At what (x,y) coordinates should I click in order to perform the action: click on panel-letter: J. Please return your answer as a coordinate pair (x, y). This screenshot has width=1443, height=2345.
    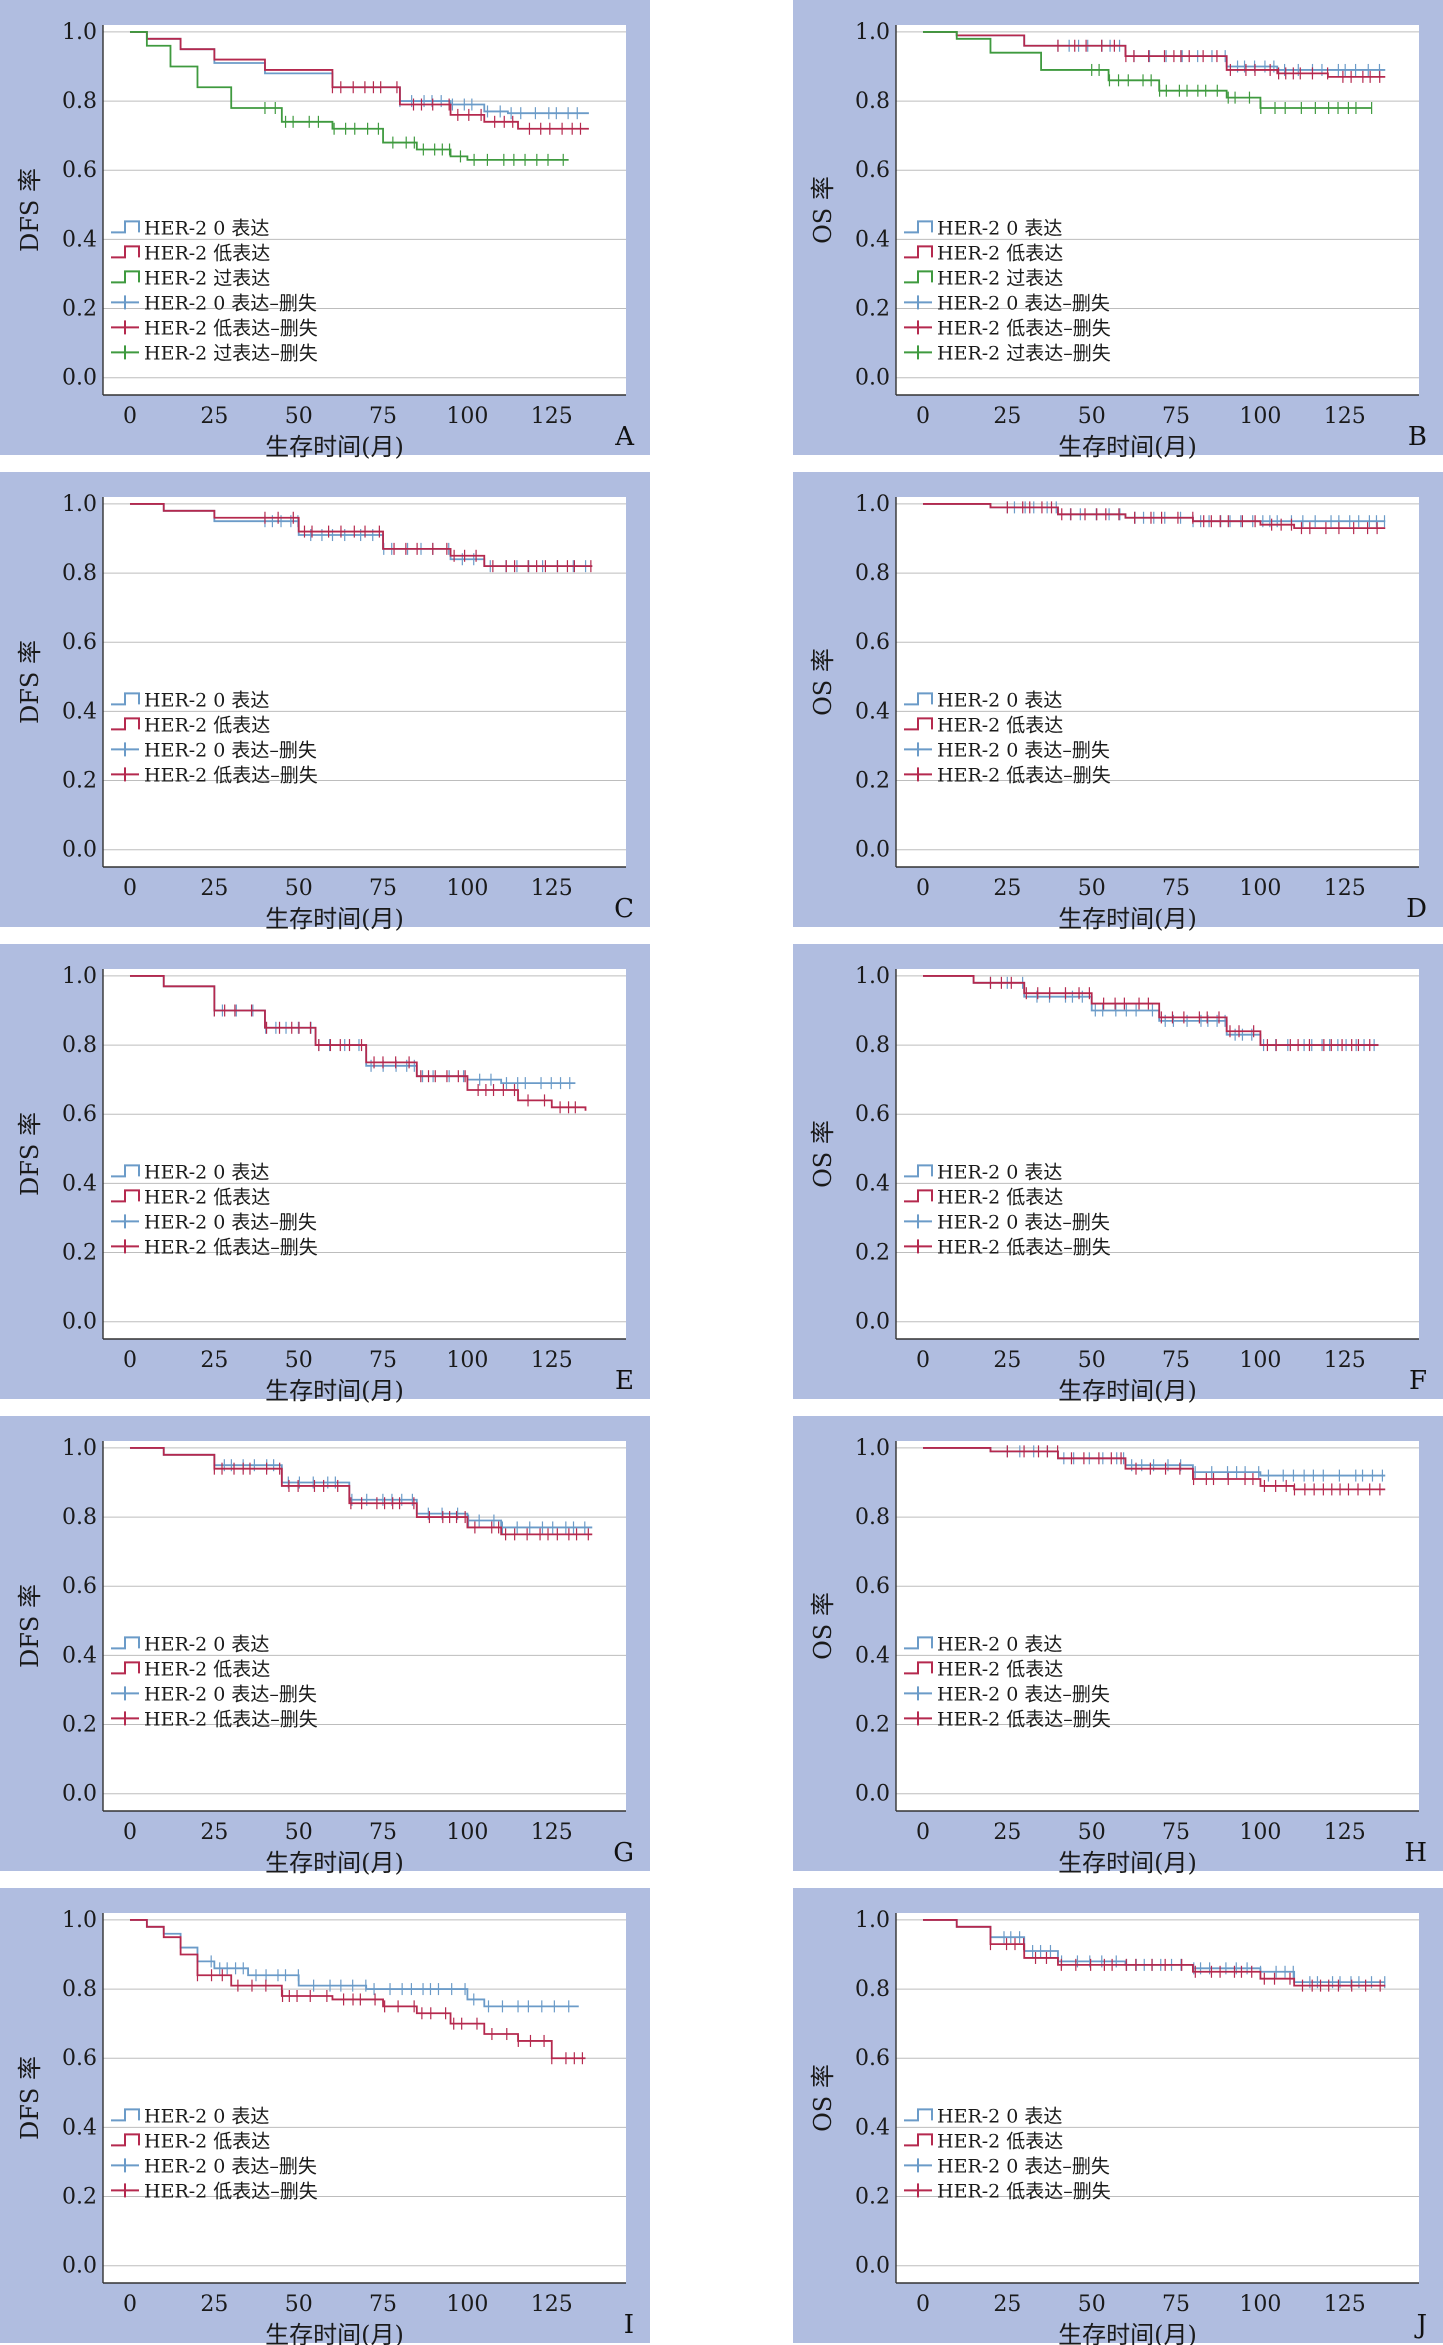
    Looking at the image, I should click on (1420, 2325).